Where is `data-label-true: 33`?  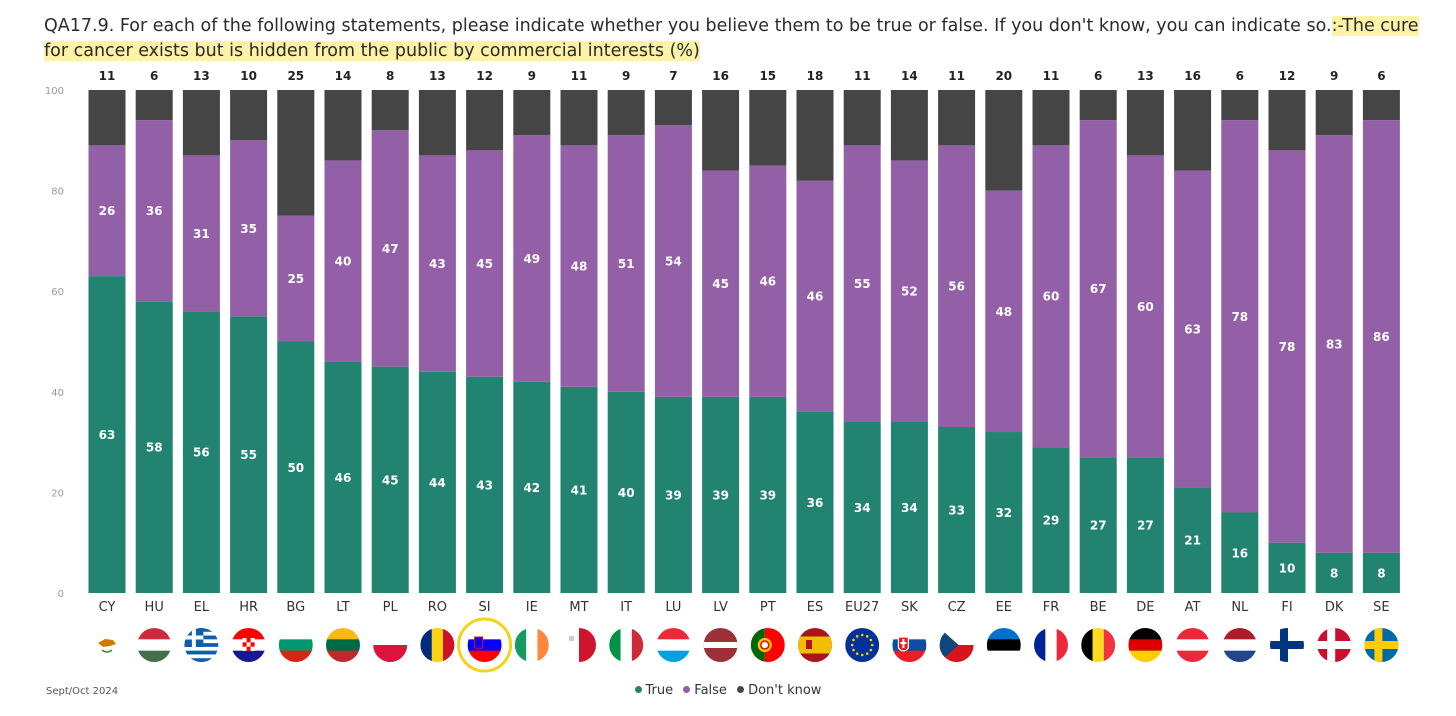
data-label-true: 33 is located at coordinates (956, 511).